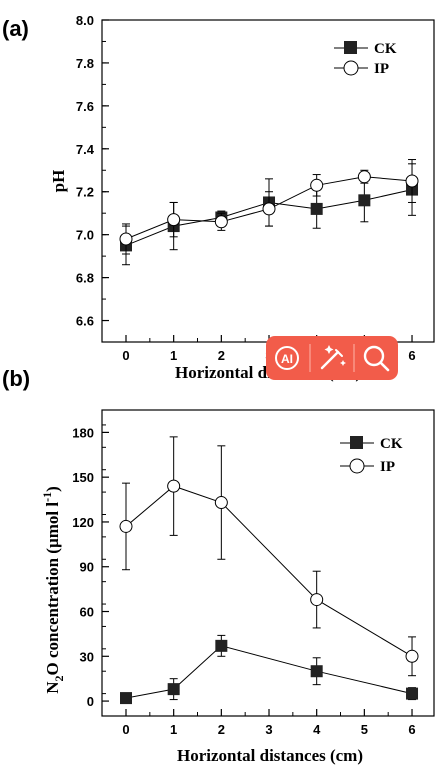 The width and height of the screenshot is (447, 769). I want to click on ai-icon-label: AI, so click(287, 359).